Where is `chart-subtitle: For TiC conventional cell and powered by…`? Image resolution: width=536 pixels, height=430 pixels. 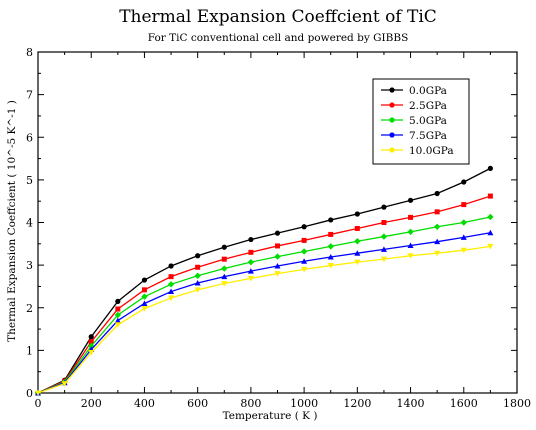
chart-subtitle: For TiC conventional cell and powered by… is located at coordinates (278, 38).